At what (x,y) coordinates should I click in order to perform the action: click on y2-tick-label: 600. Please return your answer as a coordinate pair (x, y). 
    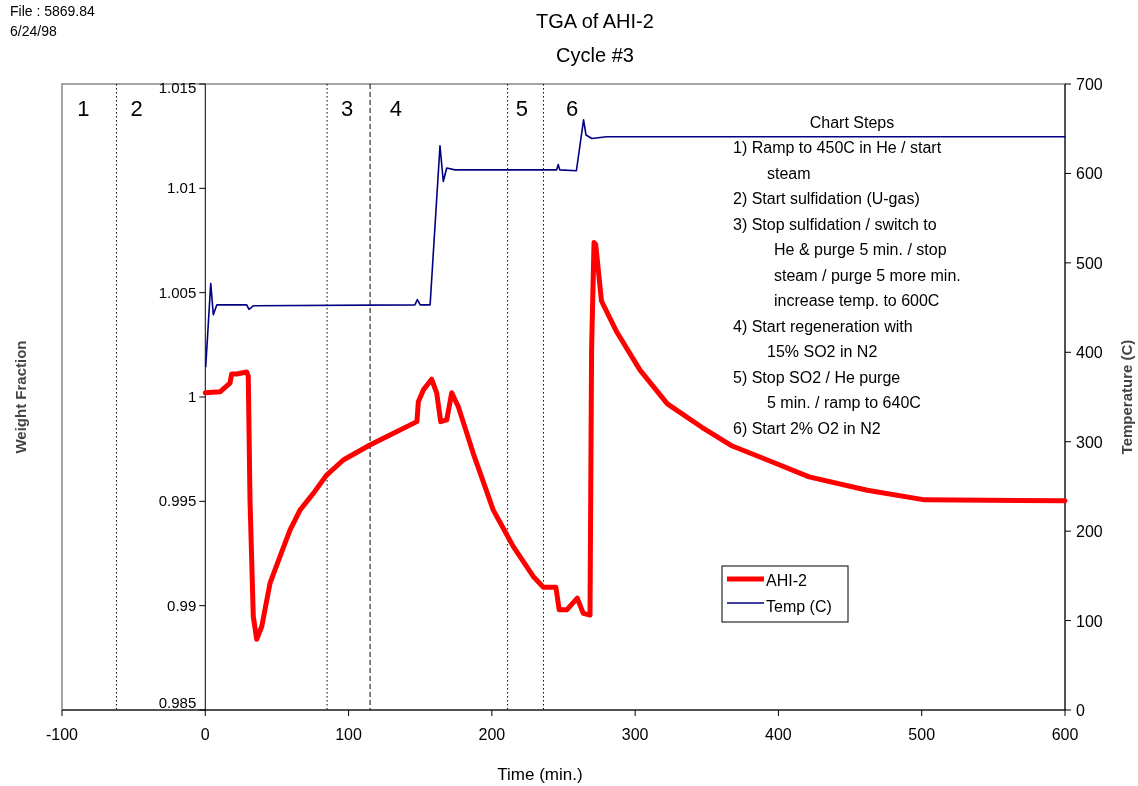
    Looking at the image, I should click on (1089, 174).